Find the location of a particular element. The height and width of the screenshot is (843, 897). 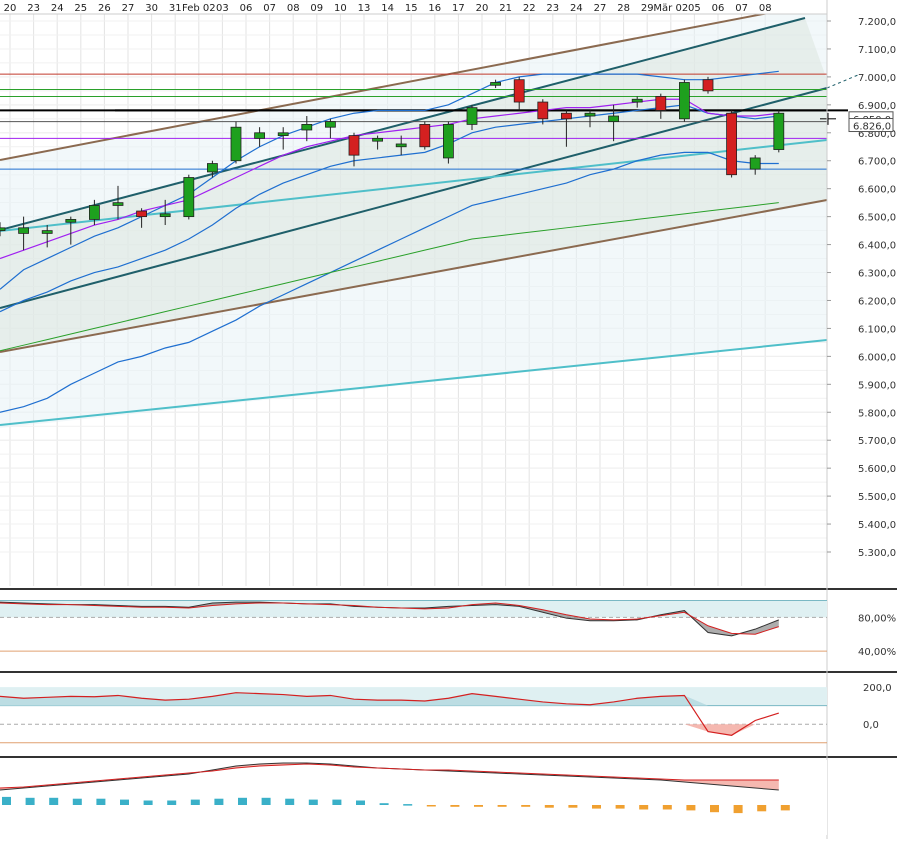

osc2-pos-fill is located at coordinates (389, 699).